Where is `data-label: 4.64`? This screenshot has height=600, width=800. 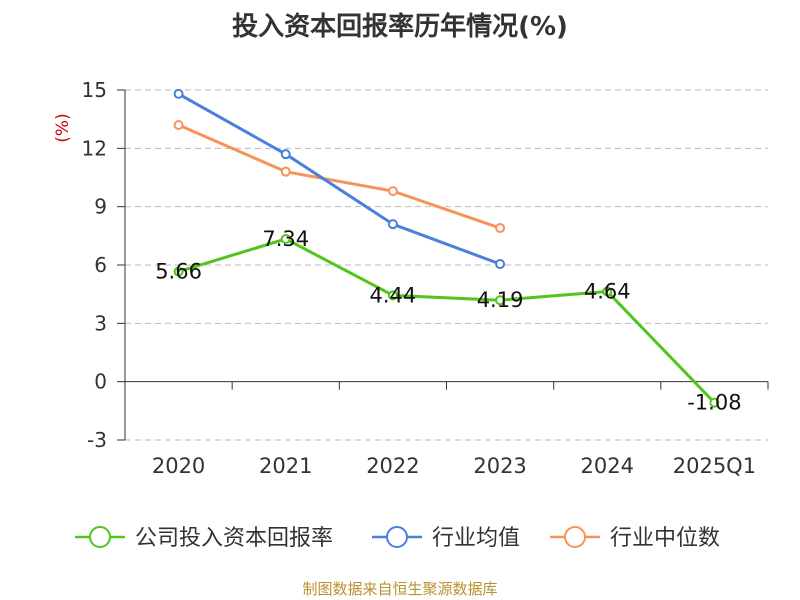
data-label: 4.64 is located at coordinates (607, 291).